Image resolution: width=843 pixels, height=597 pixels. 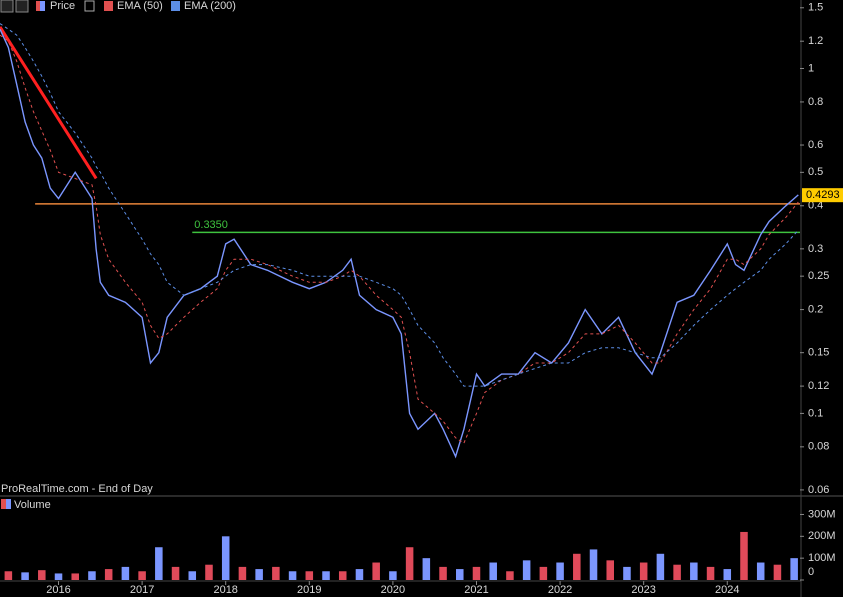 What do you see at coordinates (818, 276) in the screenshot?
I see `y-tick-label: 0.25` at bounding box center [818, 276].